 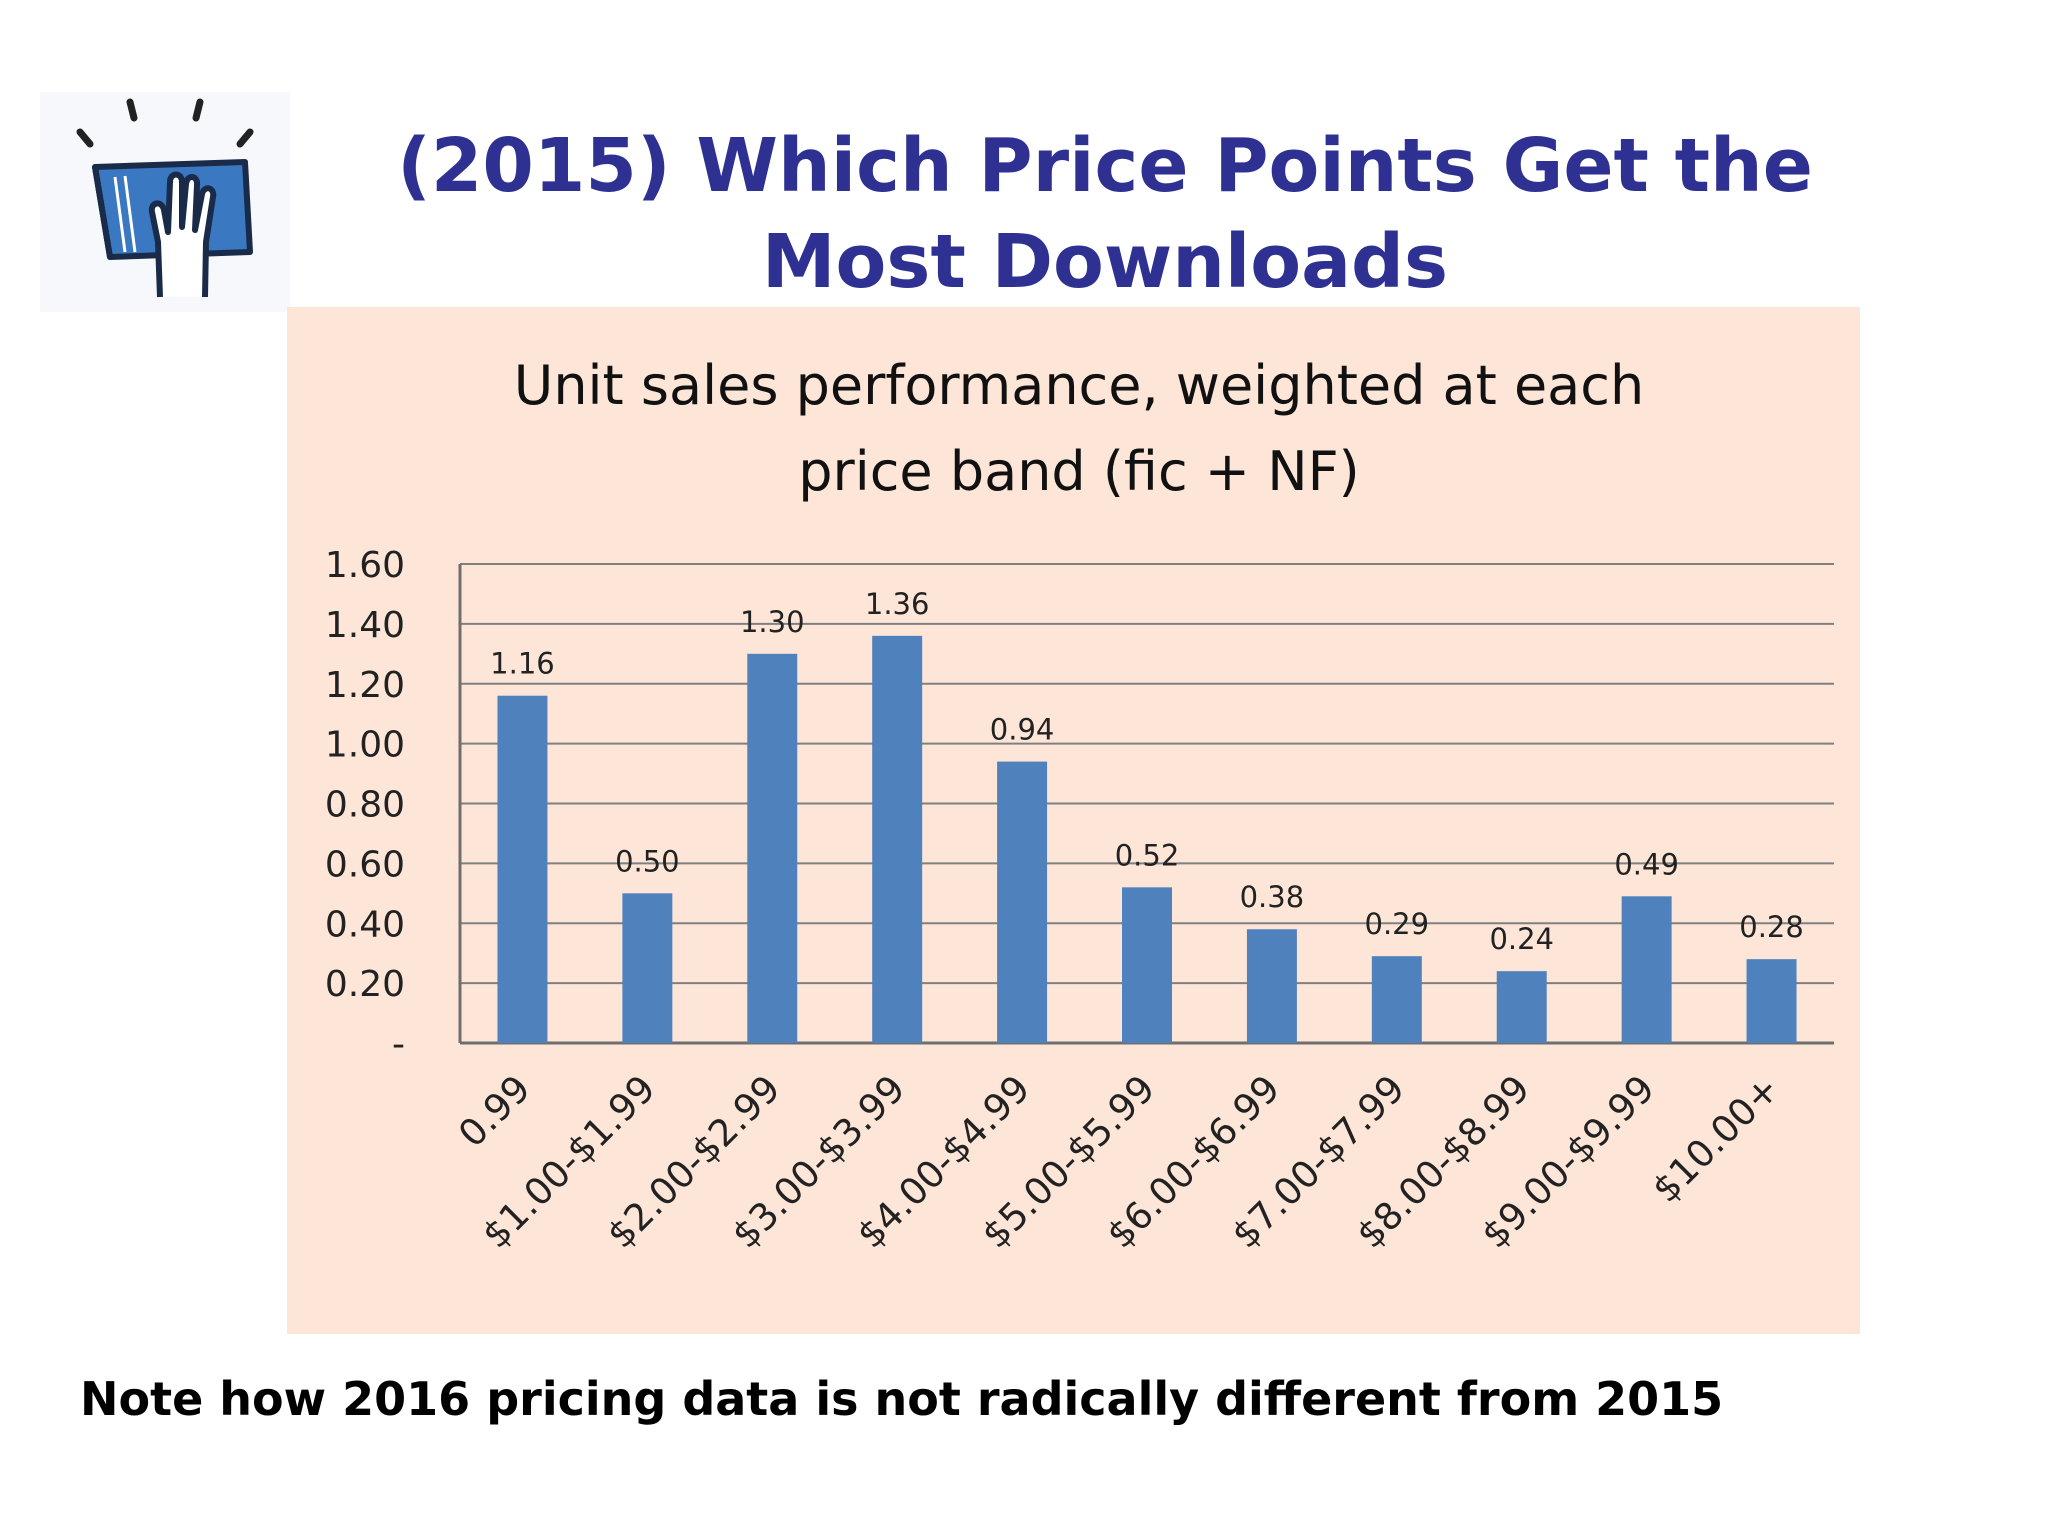 What do you see at coordinates (1771, 927) in the screenshot?
I see `data-label: 0.28` at bounding box center [1771, 927].